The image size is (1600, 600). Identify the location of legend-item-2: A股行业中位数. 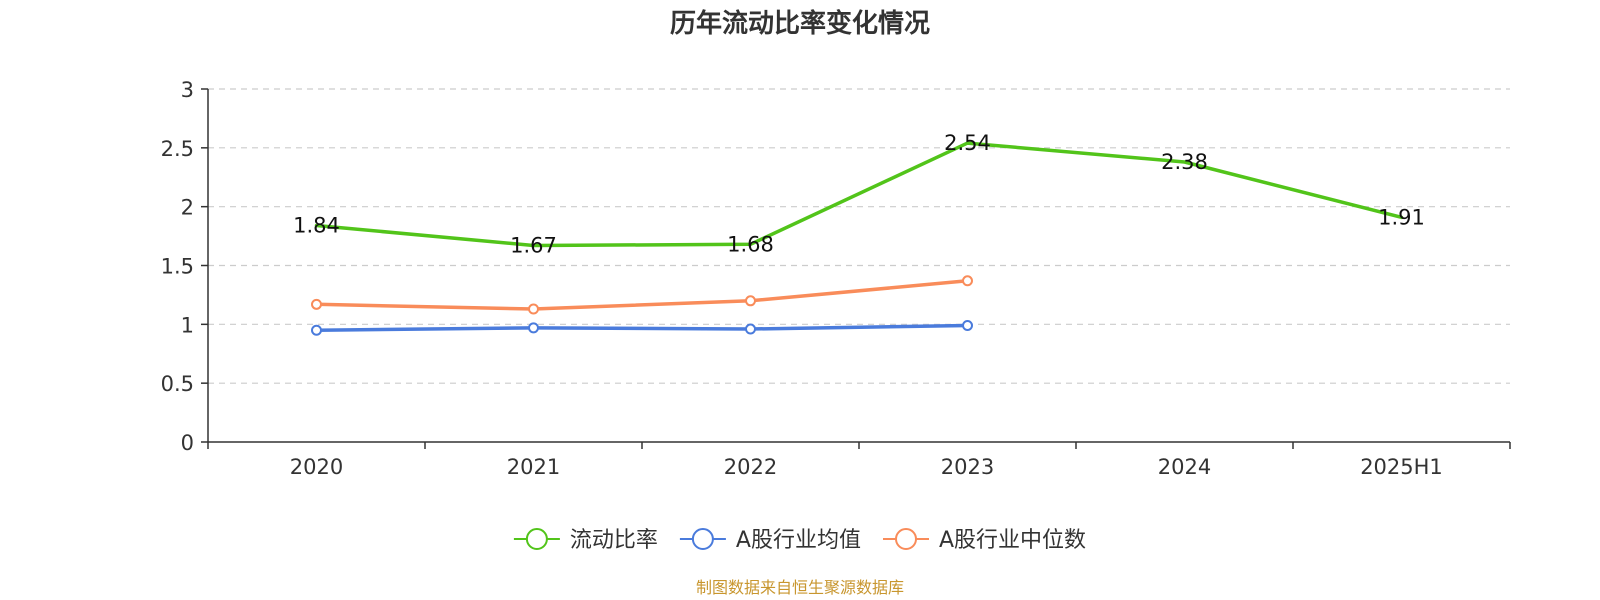
(984, 540).